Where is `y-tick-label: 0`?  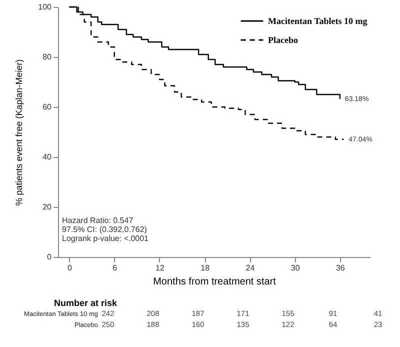 y-tick-label: 0 is located at coordinates (49, 257).